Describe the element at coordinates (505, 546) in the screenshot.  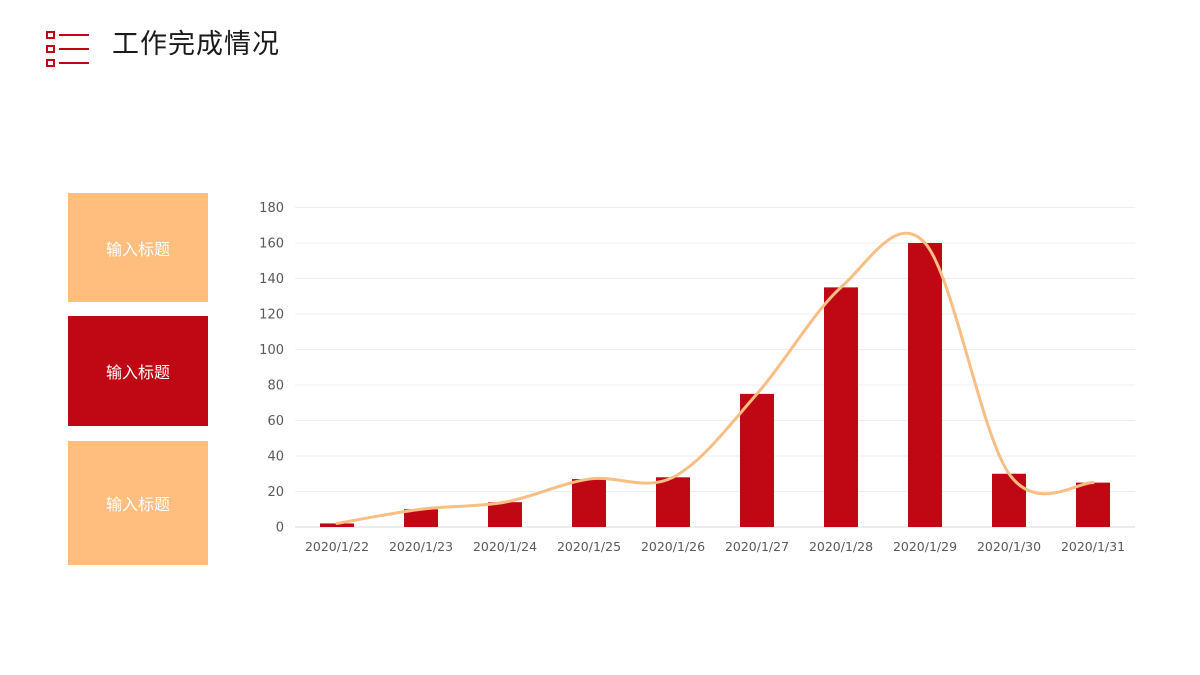
I see `x-tick-label: 2020/1/24` at that location.